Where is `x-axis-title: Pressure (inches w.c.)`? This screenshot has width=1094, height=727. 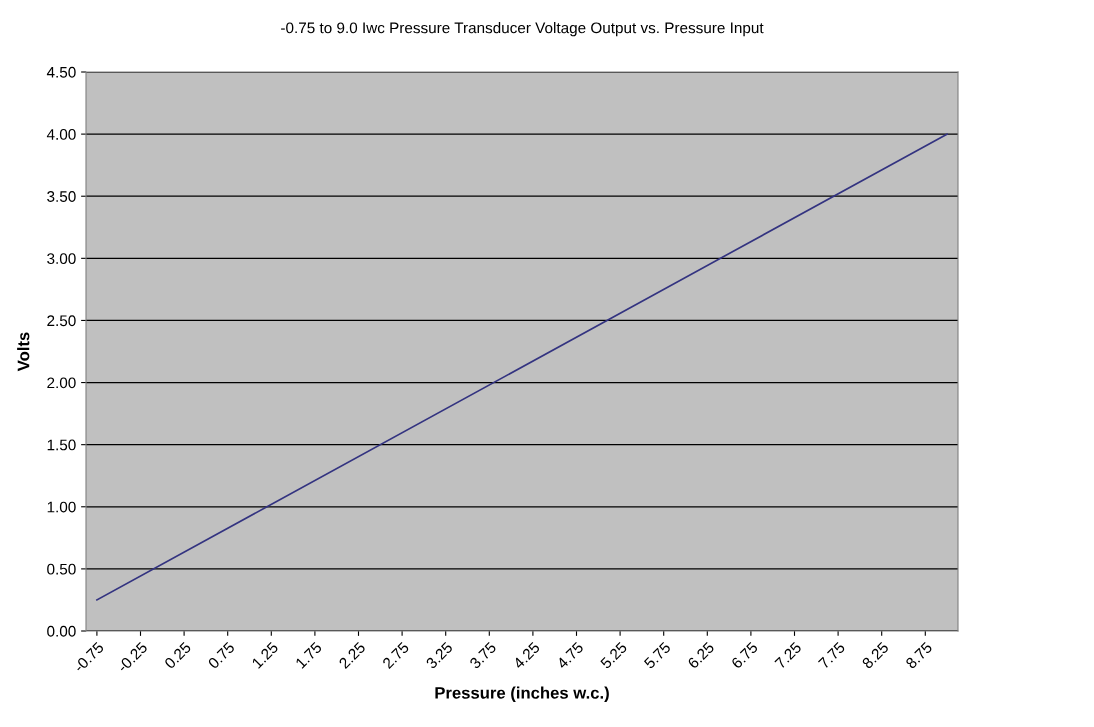
x-axis-title: Pressure (inches w.c.) is located at coordinates (522, 694).